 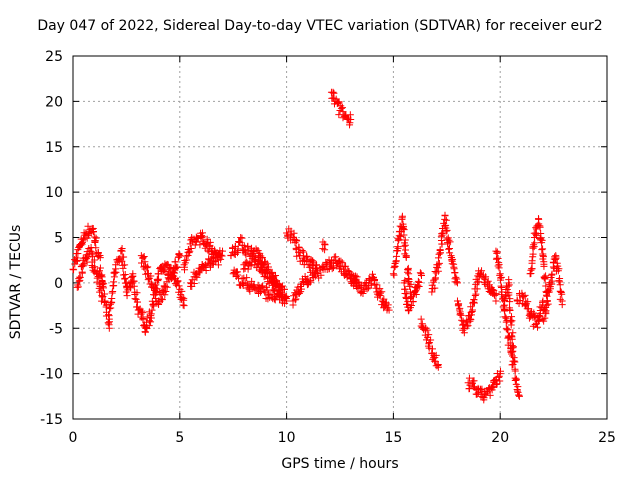 What do you see at coordinates (500, 438) in the screenshot?
I see `x-tick-label: 20` at bounding box center [500, 438].